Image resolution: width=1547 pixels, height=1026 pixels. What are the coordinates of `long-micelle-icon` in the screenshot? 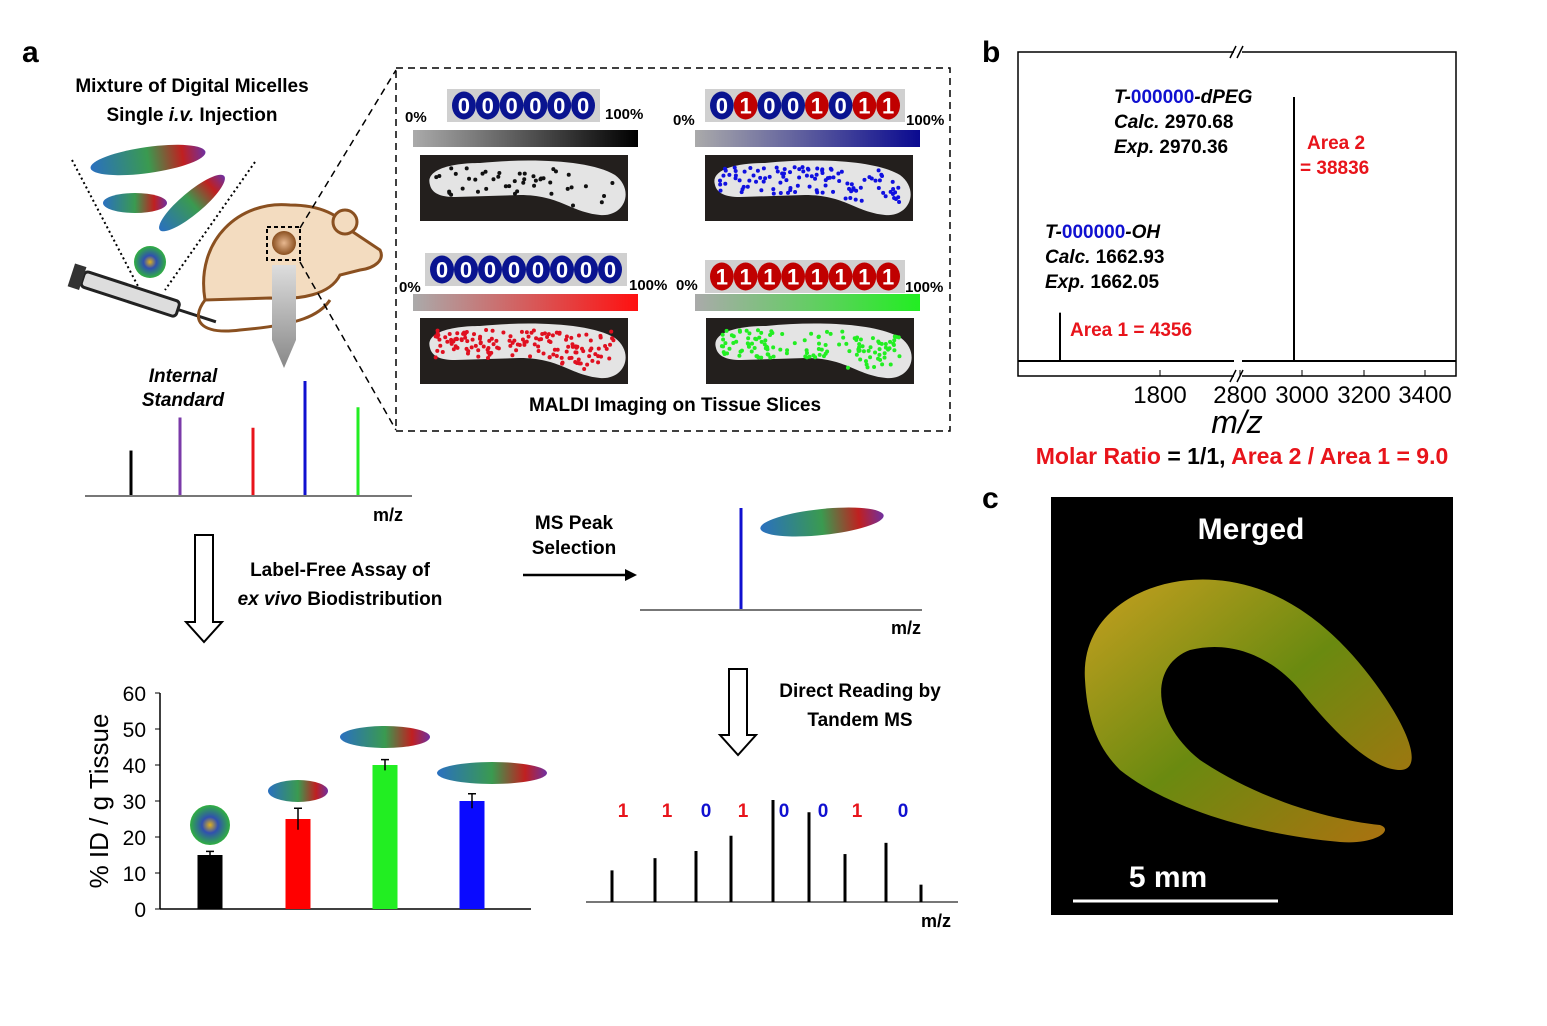 It's located at (822, 522).